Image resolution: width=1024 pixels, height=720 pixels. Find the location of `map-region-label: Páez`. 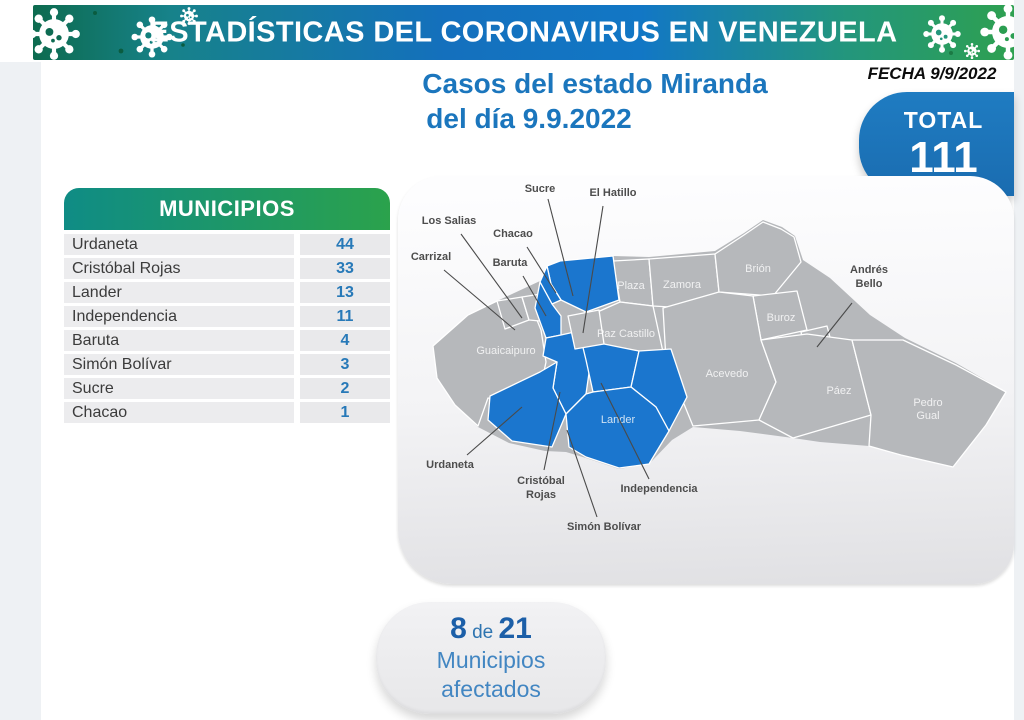

map-region-label: Páez is located at coordinates (838, 391).